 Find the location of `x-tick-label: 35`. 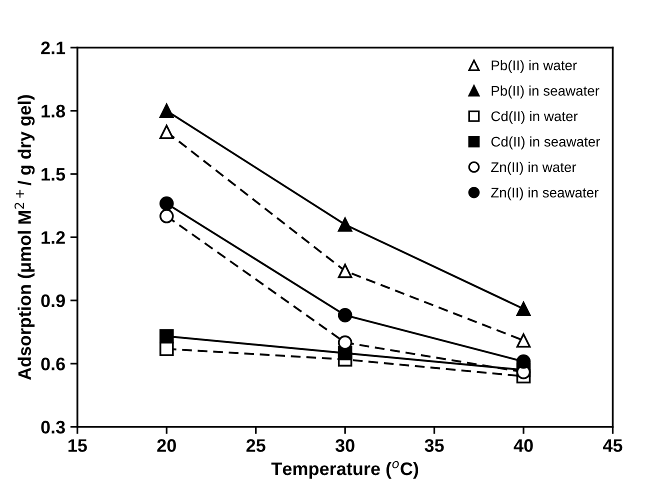

x-tick-label: 35 is located at coordinates (434, 445).